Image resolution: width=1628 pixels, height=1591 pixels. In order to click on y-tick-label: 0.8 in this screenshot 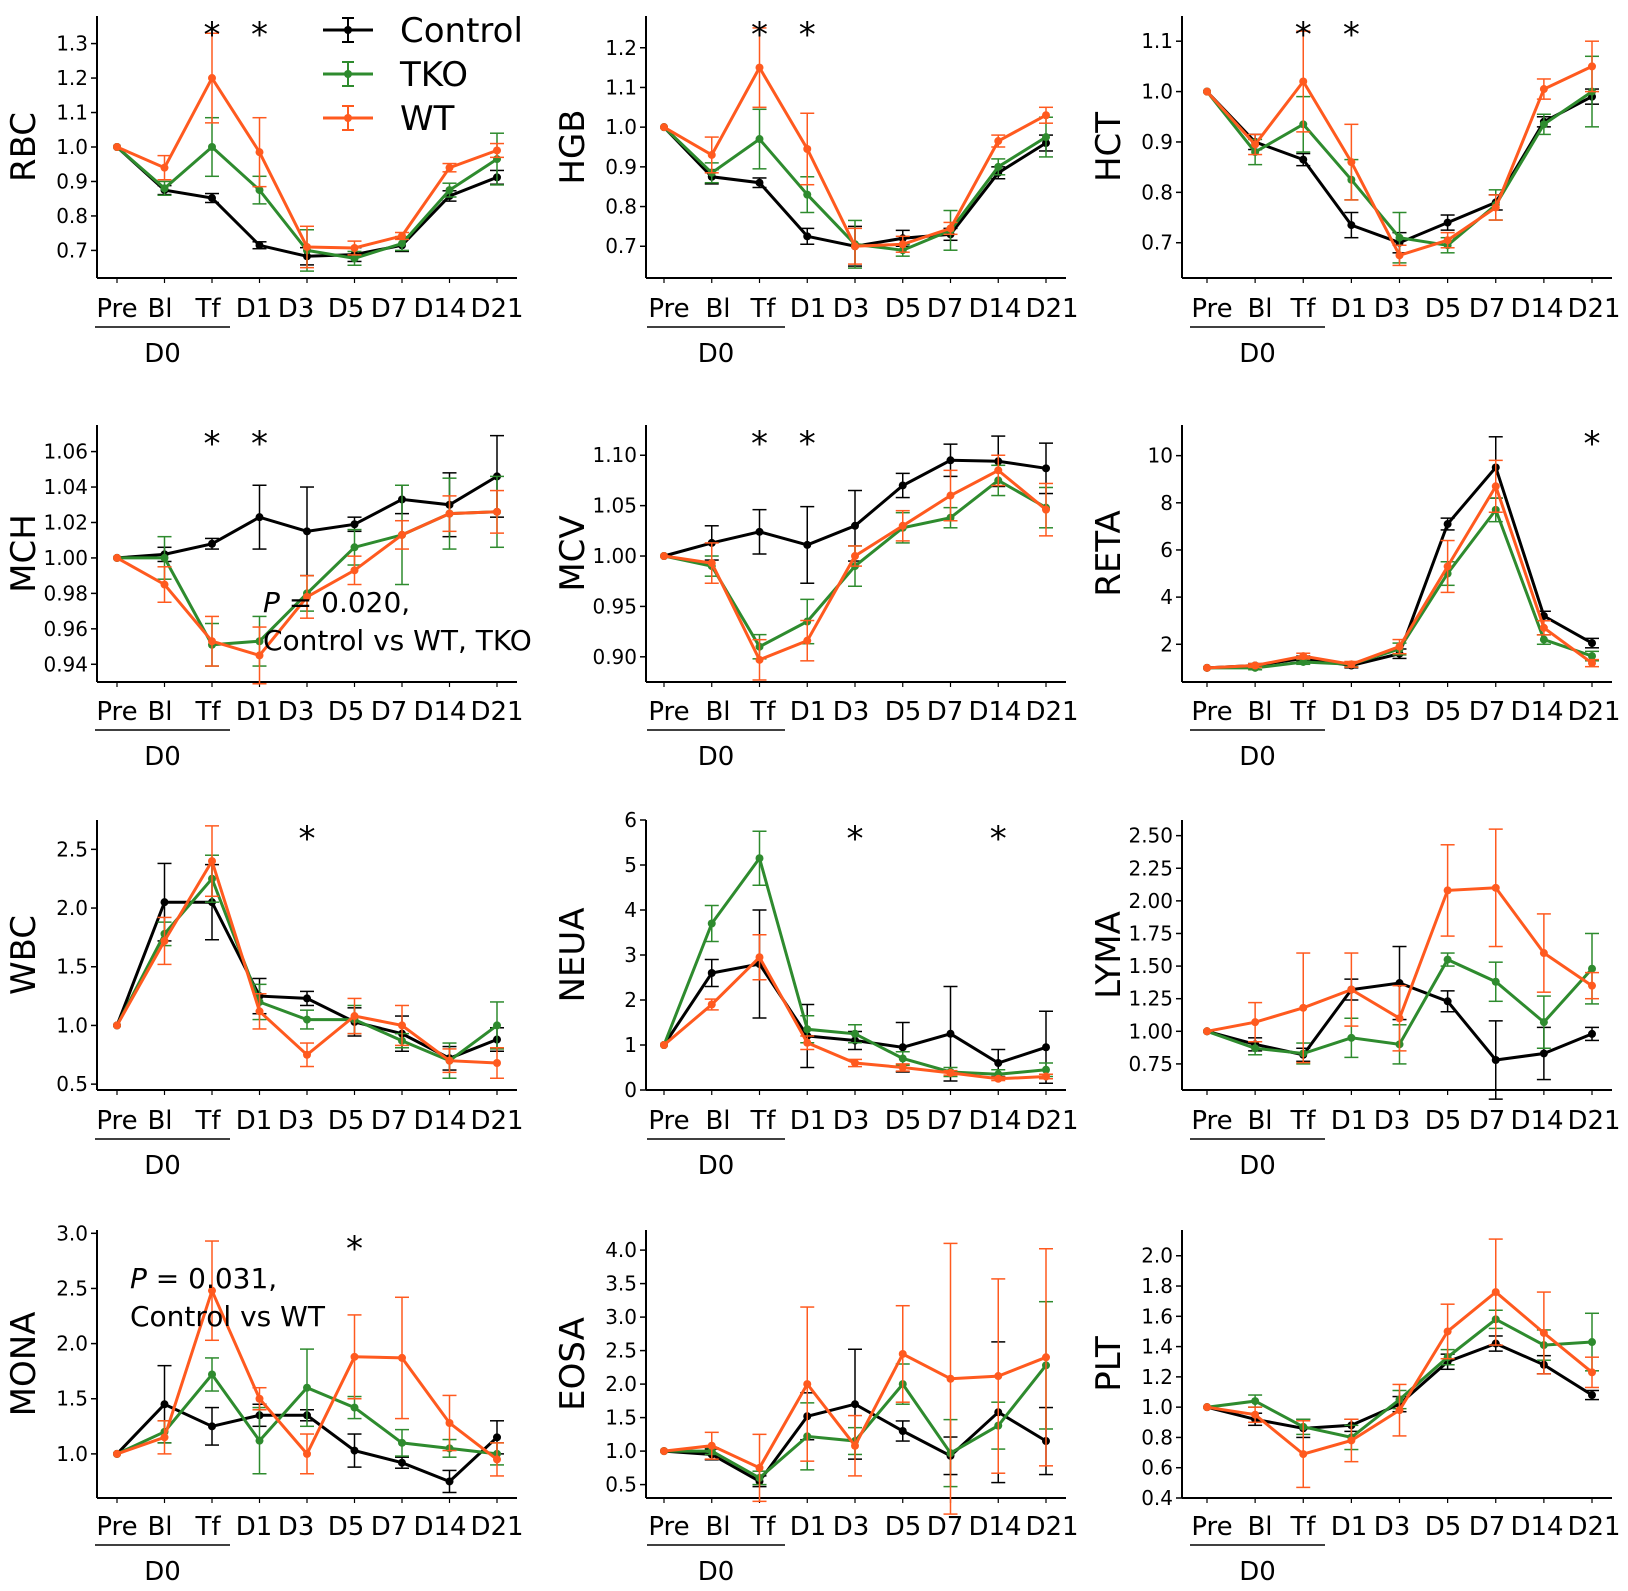, I will do `click(72, 216)`.